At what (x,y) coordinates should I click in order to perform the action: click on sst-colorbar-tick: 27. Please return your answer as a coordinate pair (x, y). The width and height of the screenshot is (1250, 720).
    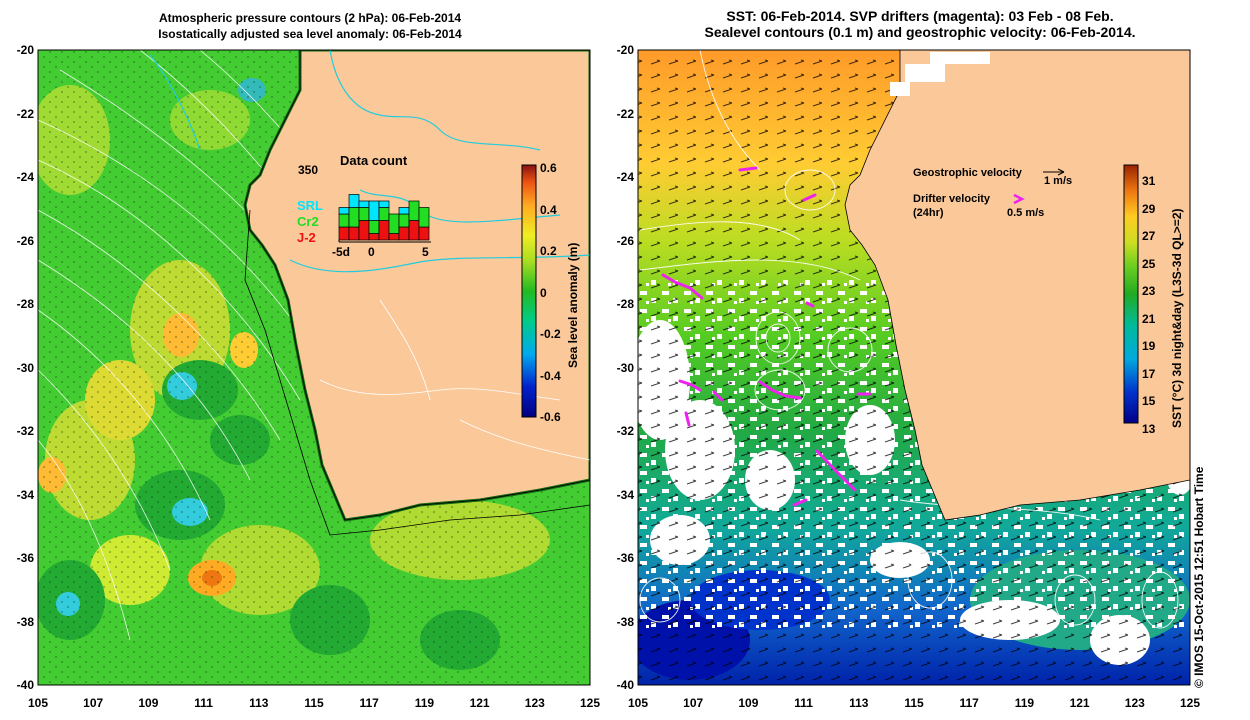
    Looking at the image, I should click on (1149, 236).